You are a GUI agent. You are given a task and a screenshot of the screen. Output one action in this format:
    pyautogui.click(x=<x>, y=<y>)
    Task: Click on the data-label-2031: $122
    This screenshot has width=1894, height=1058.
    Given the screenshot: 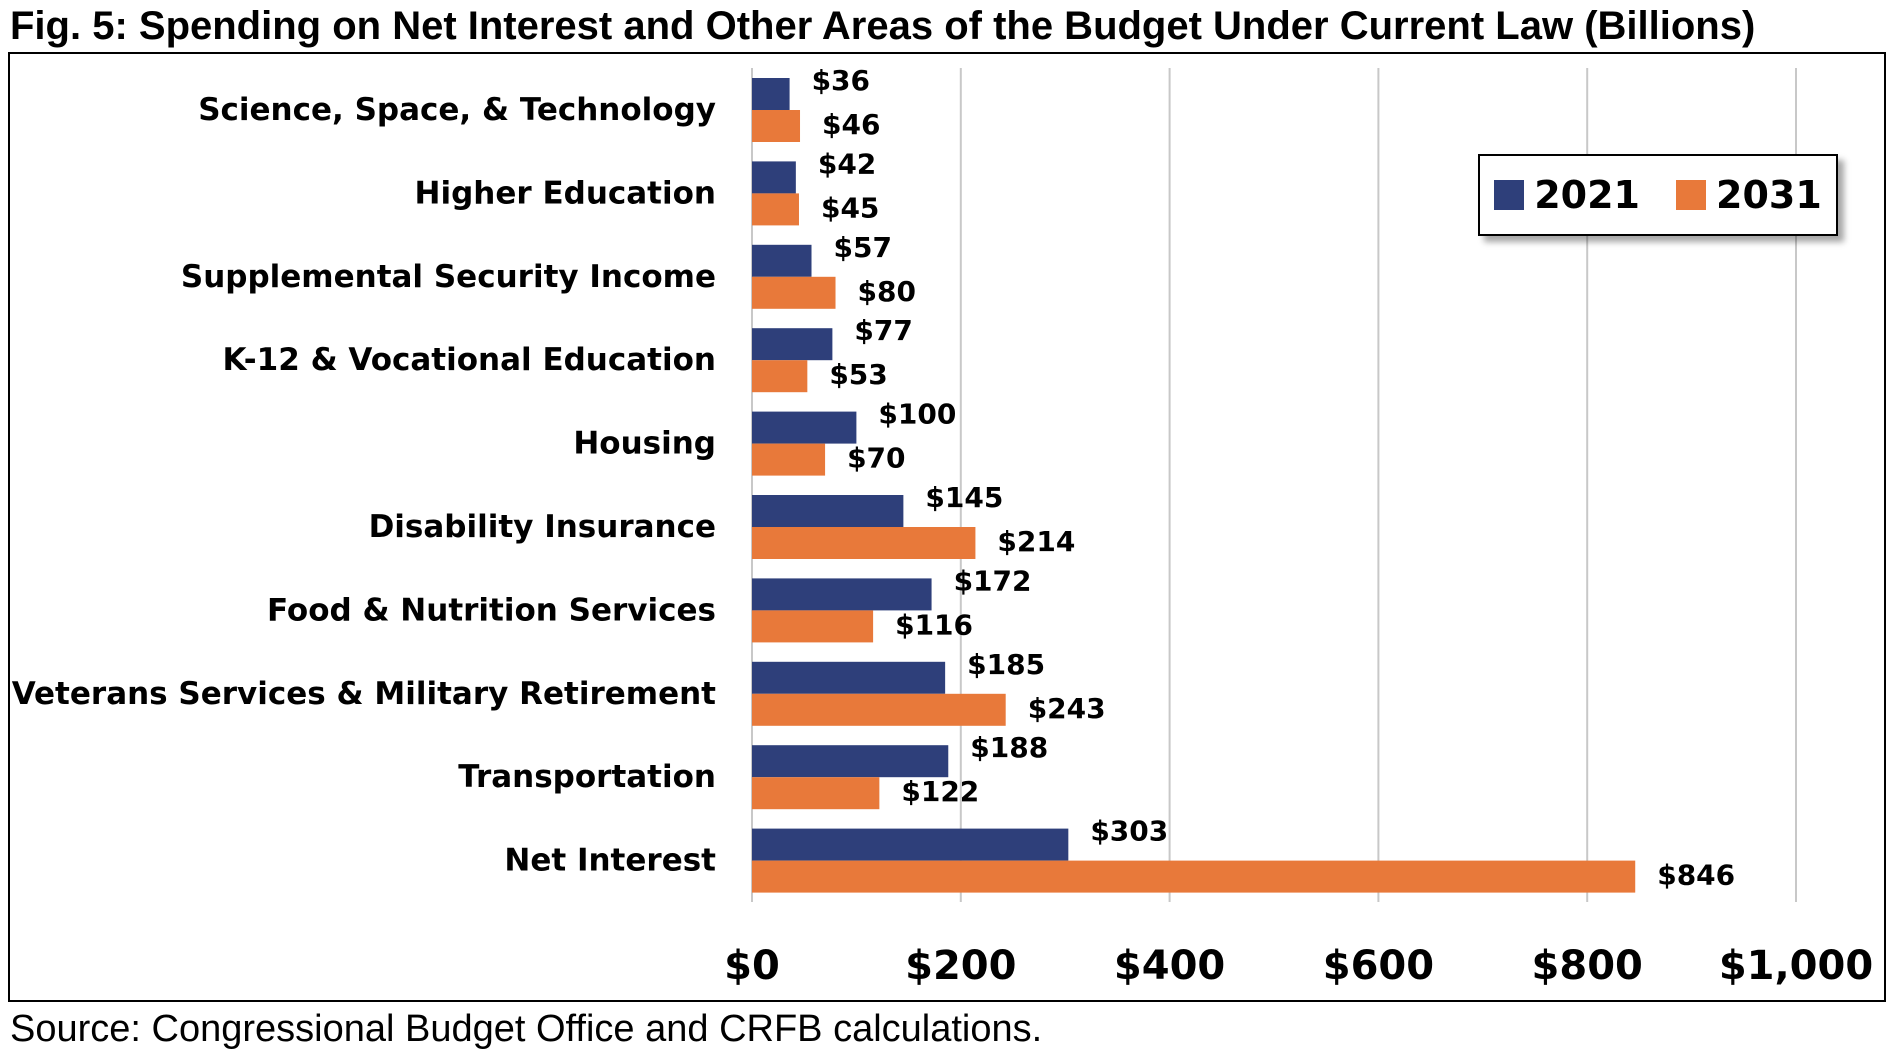 What is the action you would take?
    pyautogui.click(x=940, y=791)
    